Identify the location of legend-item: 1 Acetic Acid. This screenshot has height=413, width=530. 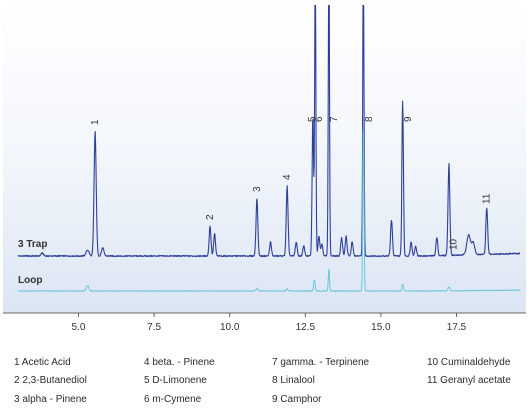
(42, 362).